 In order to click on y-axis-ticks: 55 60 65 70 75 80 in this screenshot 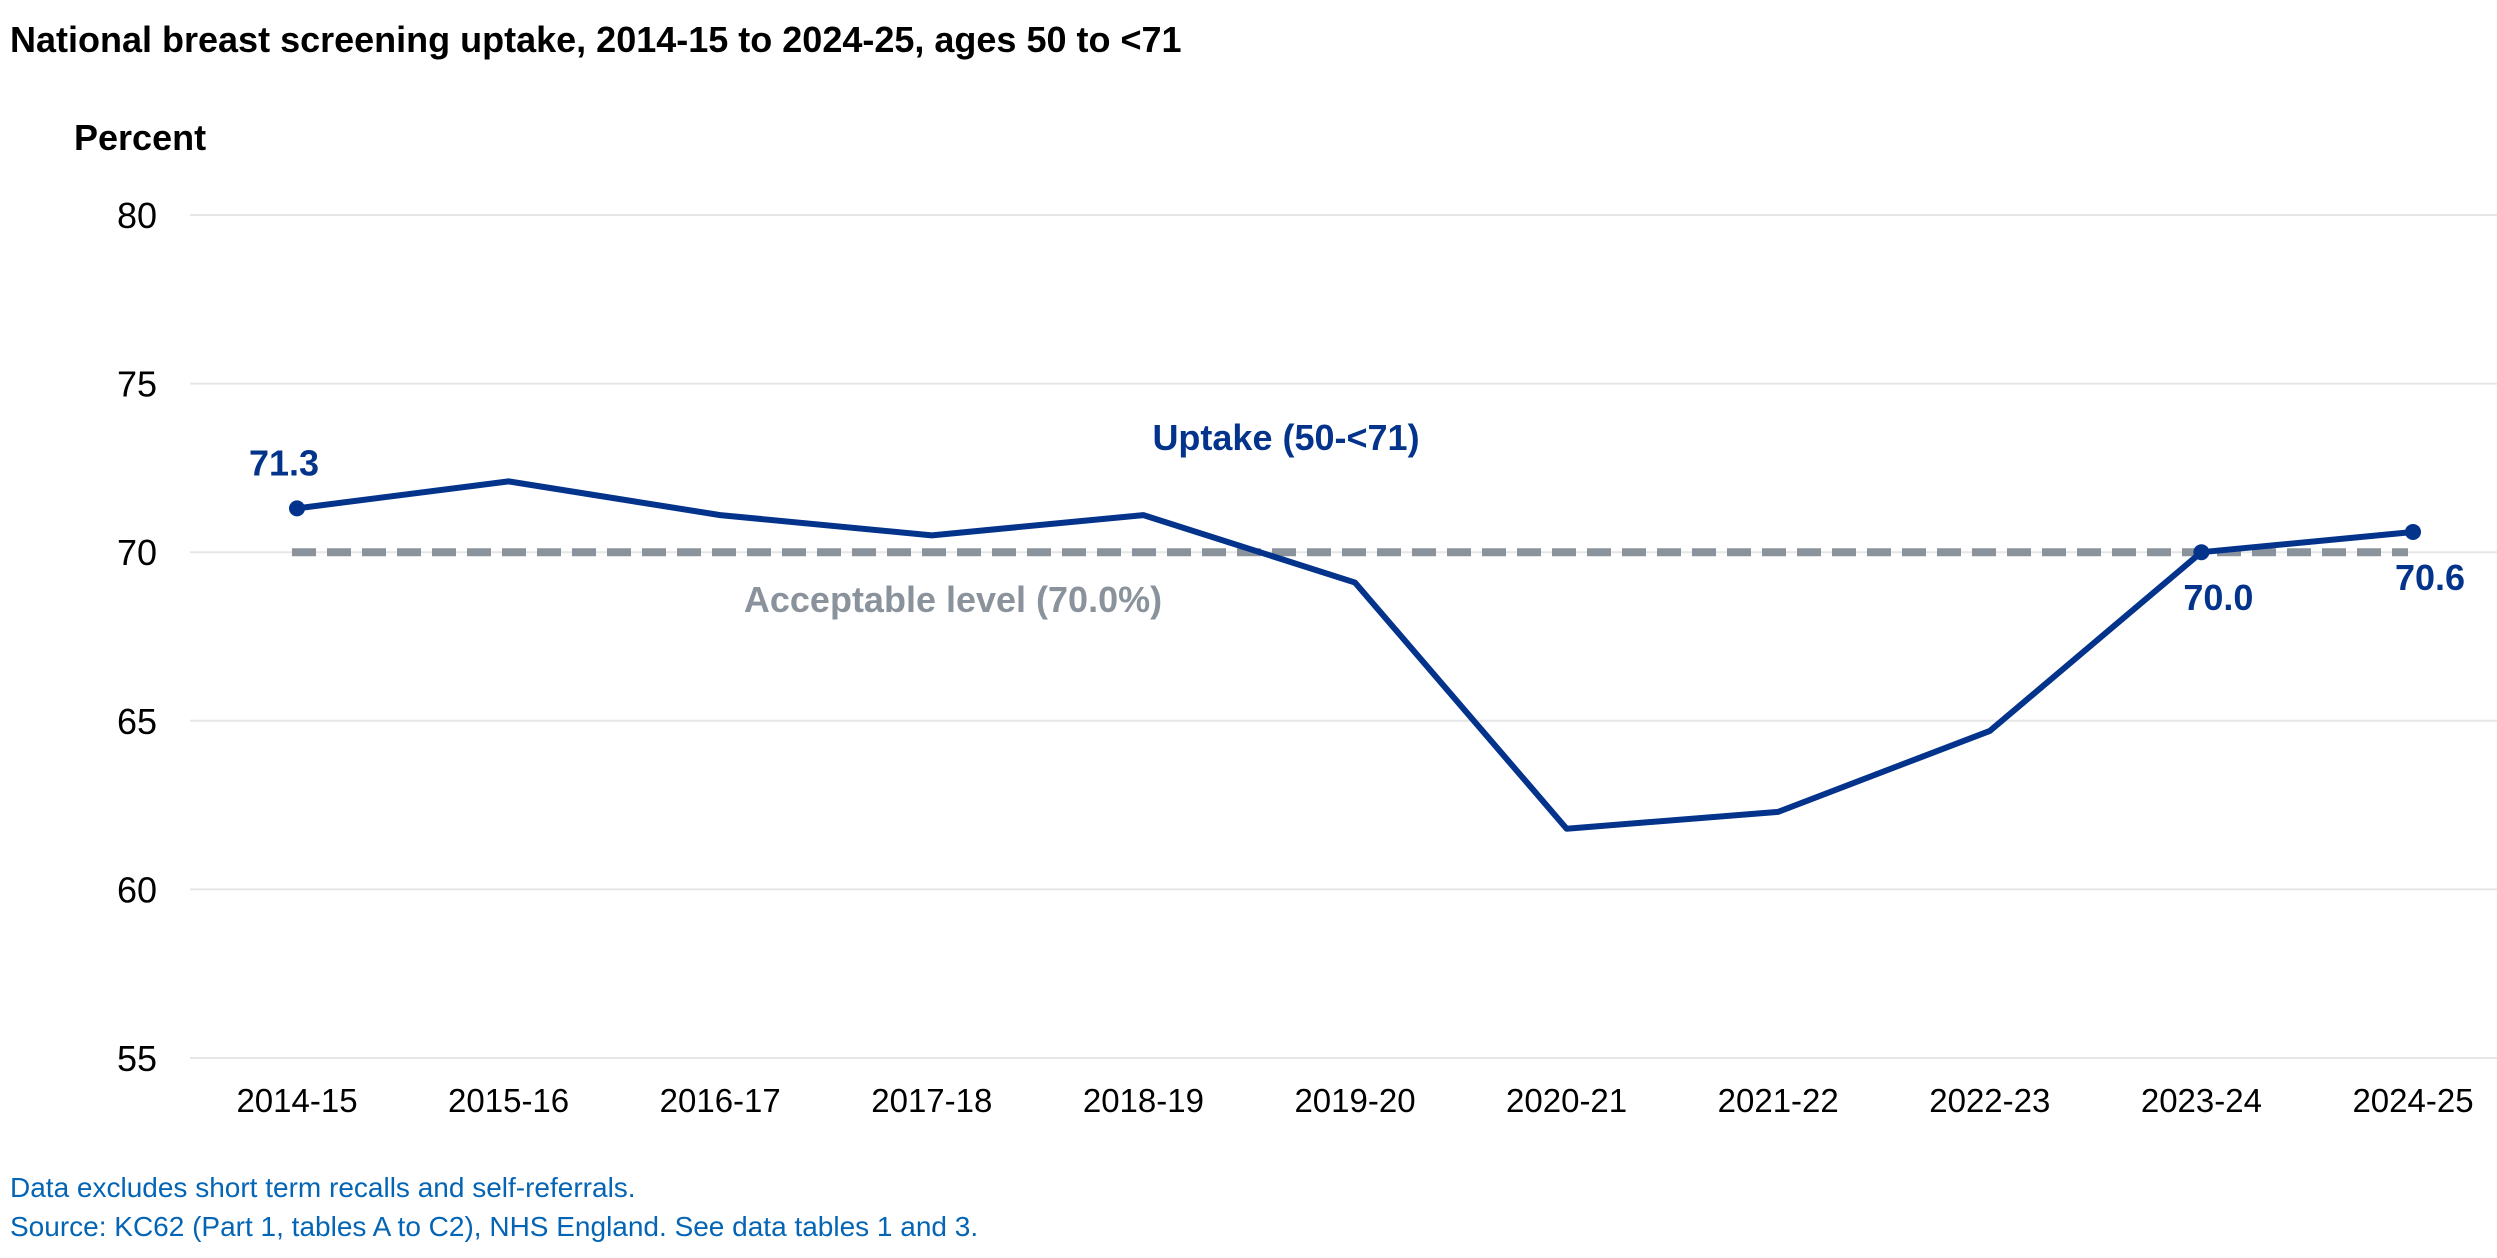, I will do `click(137, 637)`.